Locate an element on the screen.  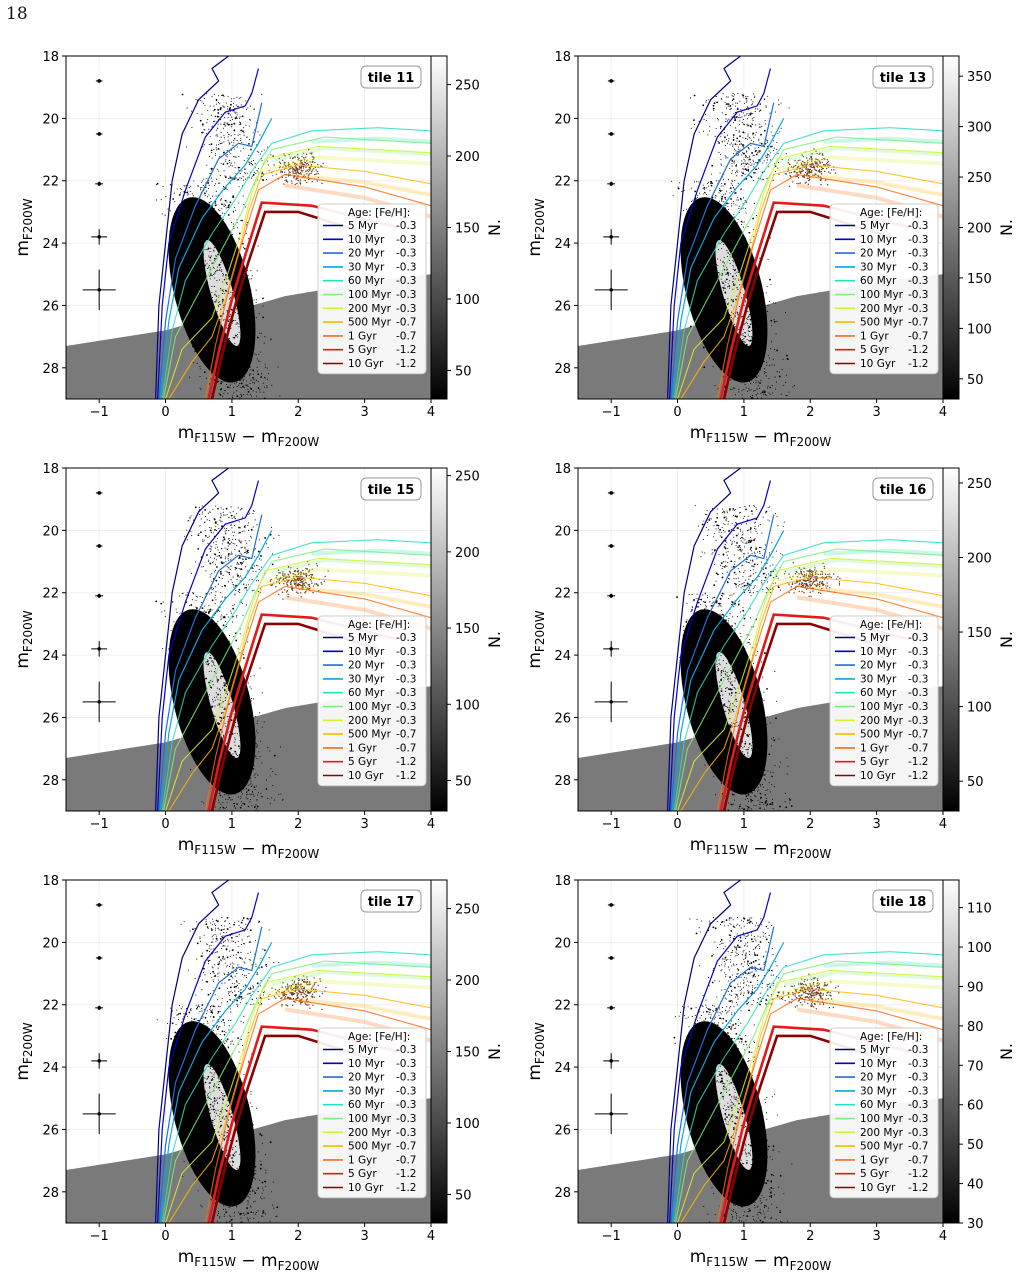
legend-age: 20 Myr is located at coordinates (878, 254).